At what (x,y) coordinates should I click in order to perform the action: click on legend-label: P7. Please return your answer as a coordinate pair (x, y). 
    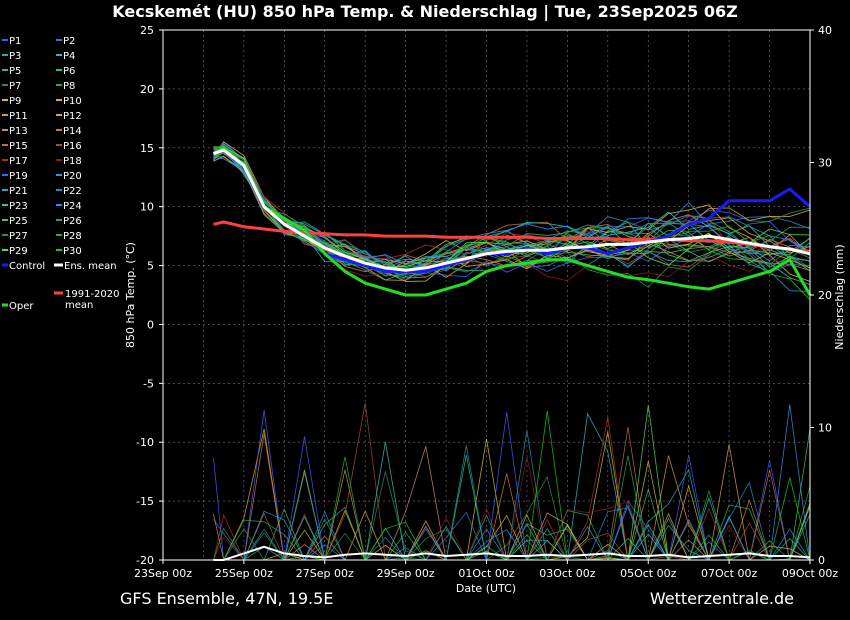
    Looking at the image, I should click on (15, 86).